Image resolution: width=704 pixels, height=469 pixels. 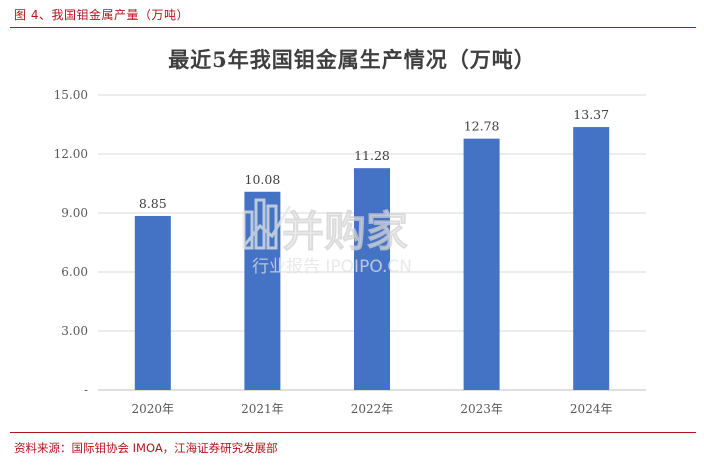 I want to click on watermark-logo-icon, so click(x=267, y=224).